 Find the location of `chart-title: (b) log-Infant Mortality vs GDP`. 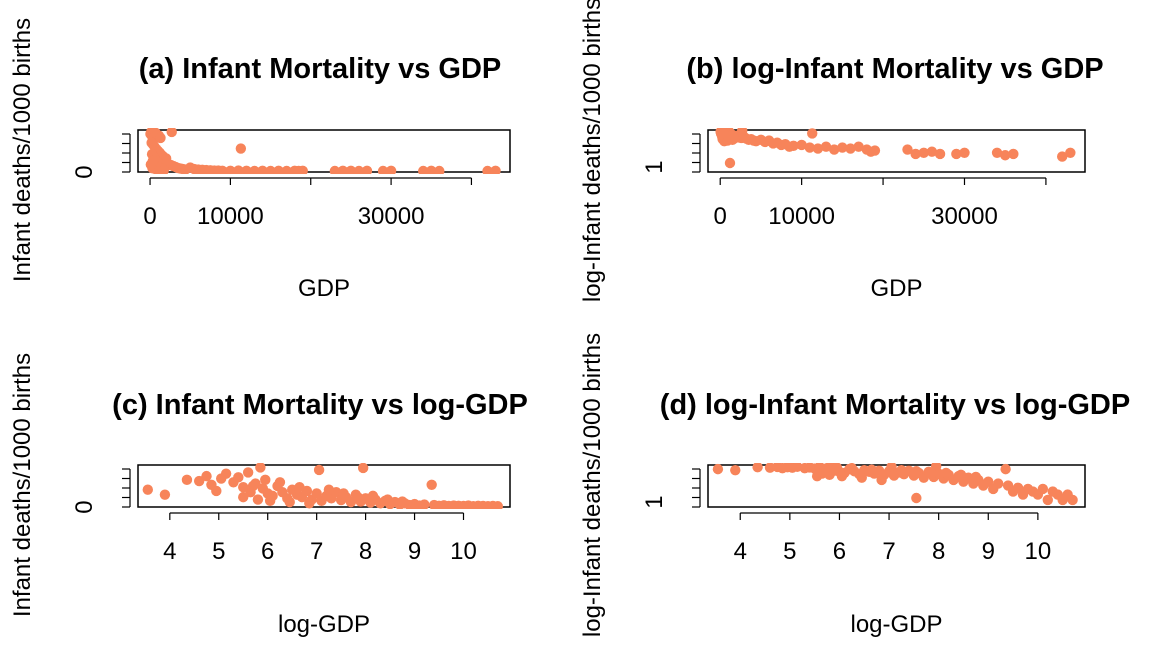

chart-title: (b) log-Infant Mortality vs GDP is located at coordinates (894, 69).